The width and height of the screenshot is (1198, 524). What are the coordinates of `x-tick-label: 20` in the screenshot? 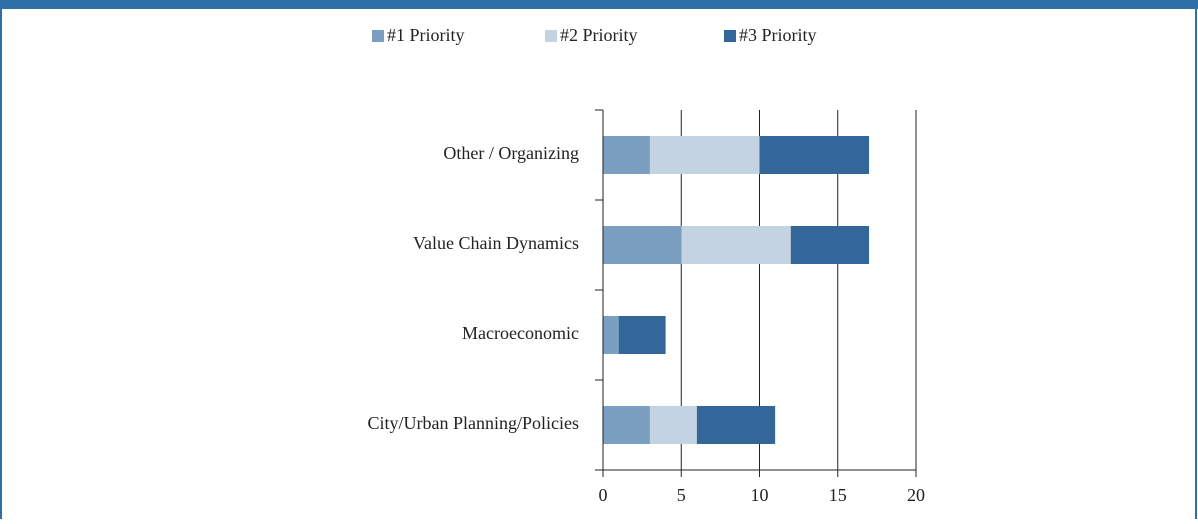 It's located at (916, 495).